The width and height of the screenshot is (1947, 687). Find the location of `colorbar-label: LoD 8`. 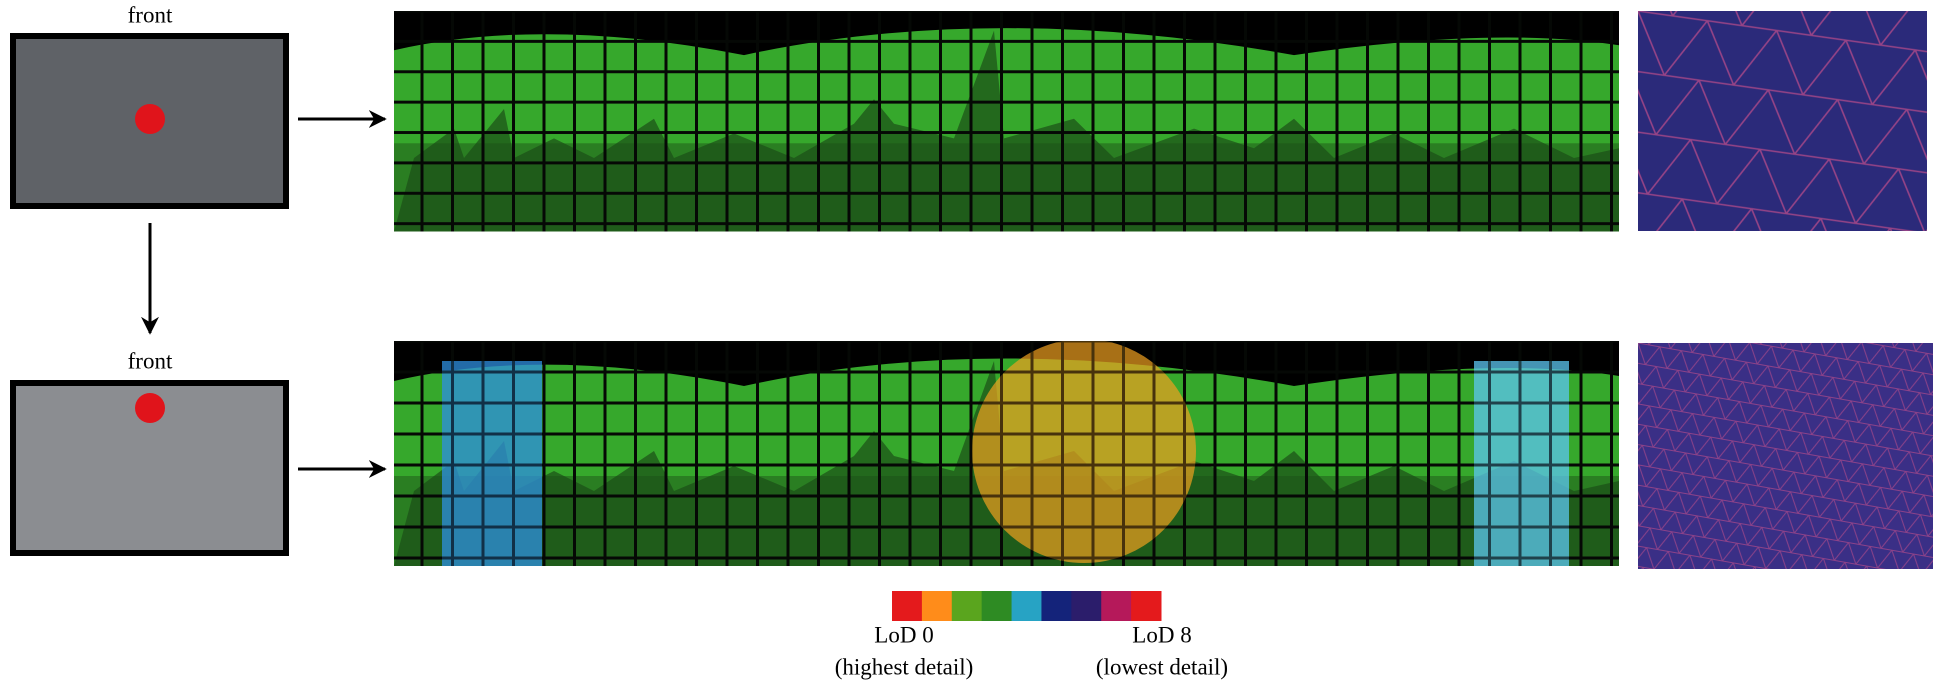

colorbar-label: LoD 8 is located at coordinates (1161, 634).